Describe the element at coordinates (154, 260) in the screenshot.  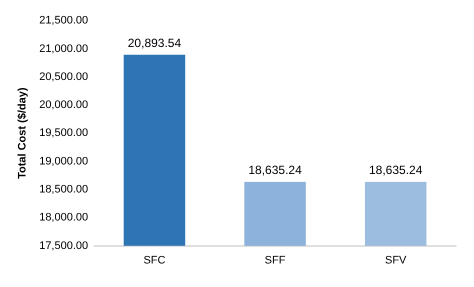
I see `x-tick-label: SFC` at that location.